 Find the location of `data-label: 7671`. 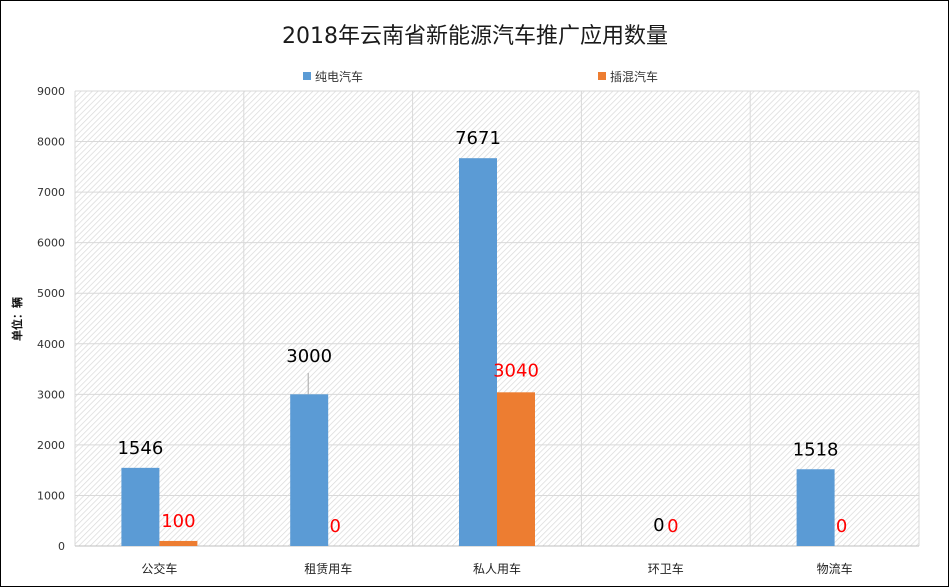

data-label: 7671 is located at coordinates (478, 138).